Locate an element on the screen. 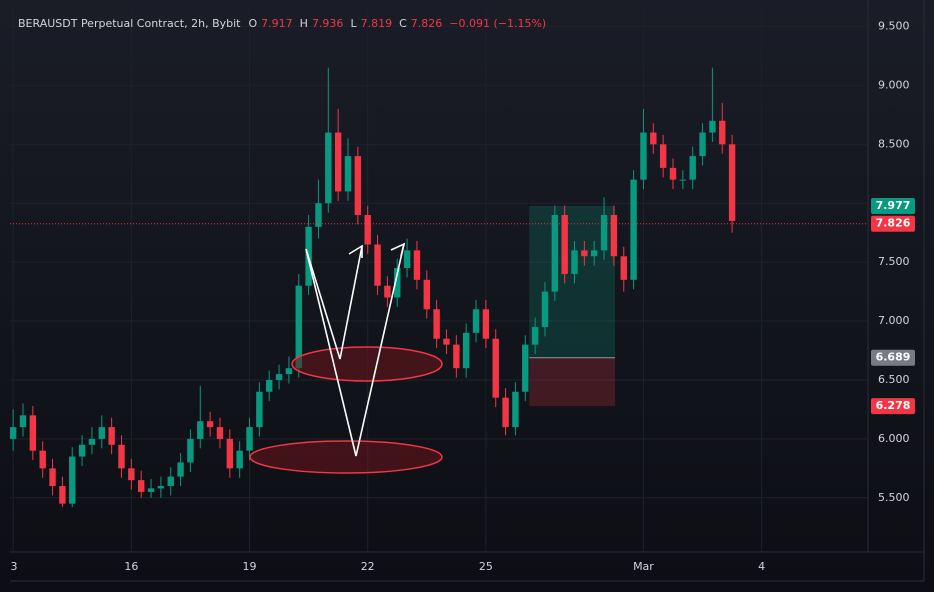 The width and height of the screenshot is (934, 592). position-stop-zone is located at coordinates (572, 382).